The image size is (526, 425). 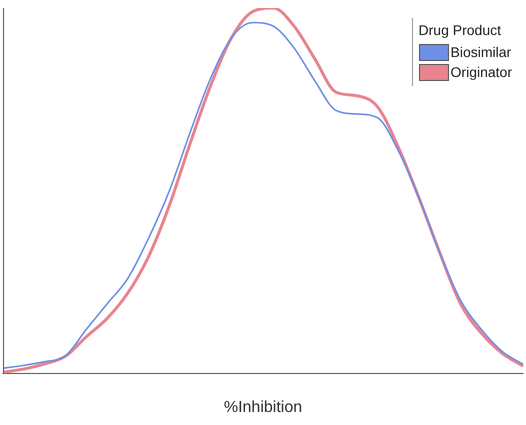 I want to click on legend-label: Biosimilar, so click(x=481, y=52).